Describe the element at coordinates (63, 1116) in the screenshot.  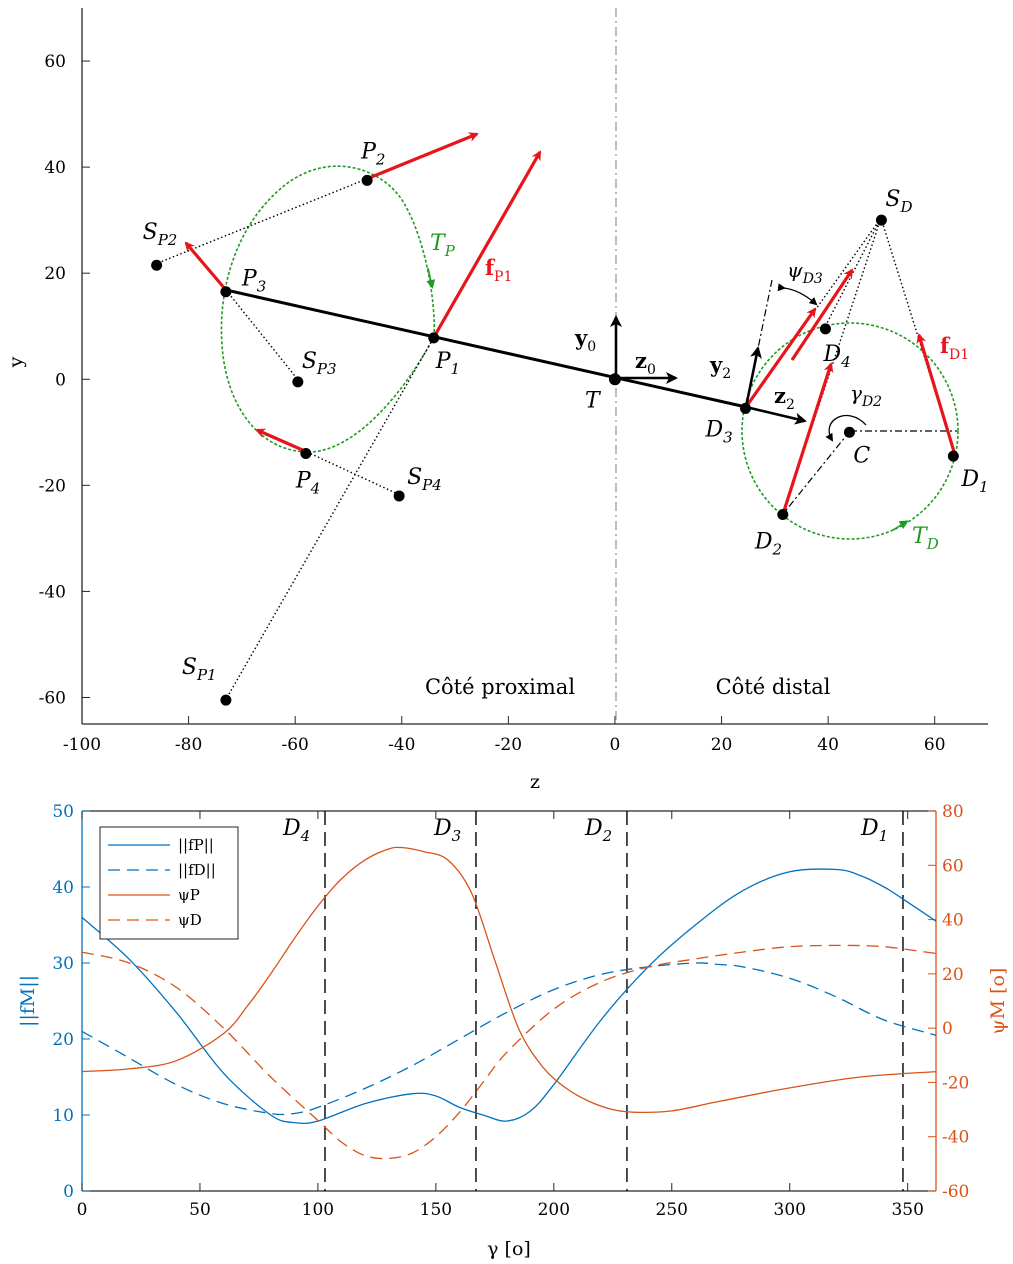
I see `bottom-y-tick-label: 10` at that location.